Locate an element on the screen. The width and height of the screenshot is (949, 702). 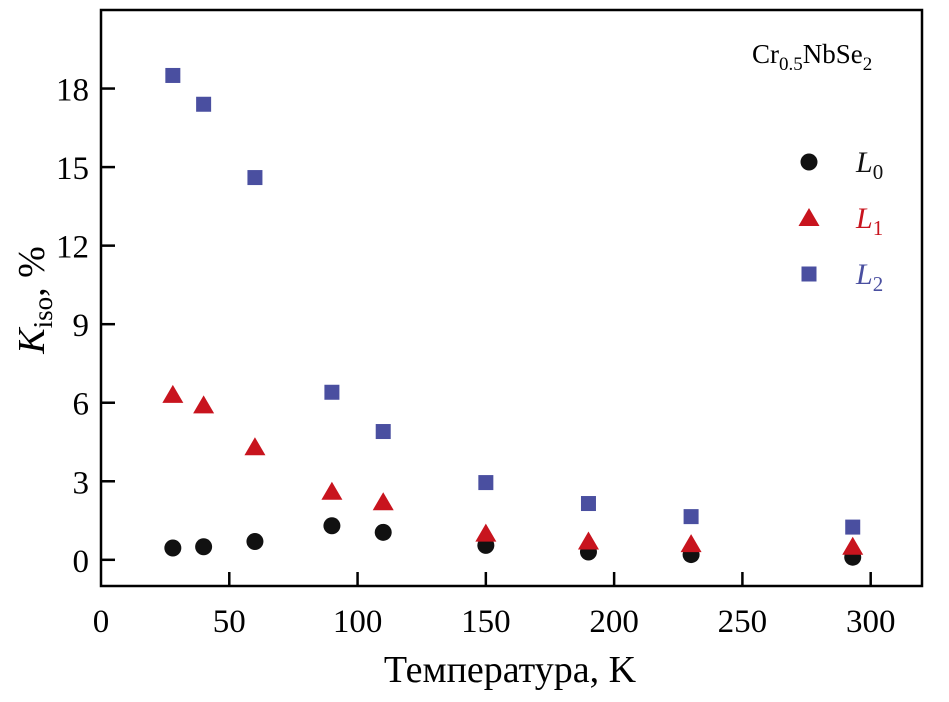
y-tick-label: 12 is located at coordinates (72, 248).